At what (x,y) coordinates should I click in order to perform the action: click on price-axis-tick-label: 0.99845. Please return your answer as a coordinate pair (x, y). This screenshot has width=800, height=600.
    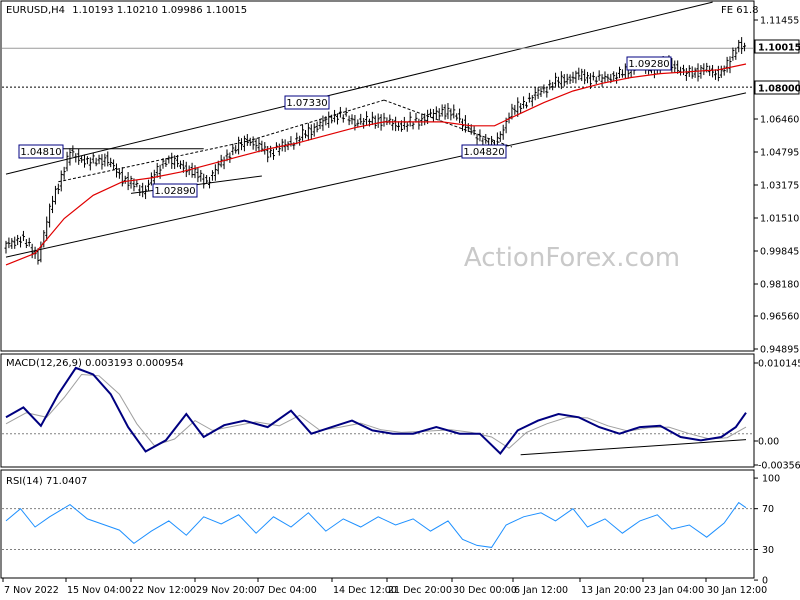
    Looking at the image, I should click on (779, 252).